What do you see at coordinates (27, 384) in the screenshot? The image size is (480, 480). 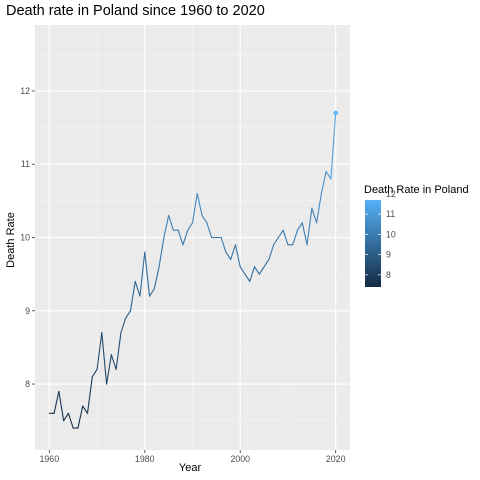 I see `y-tick-label: 8` at bounding box center [27, 384].